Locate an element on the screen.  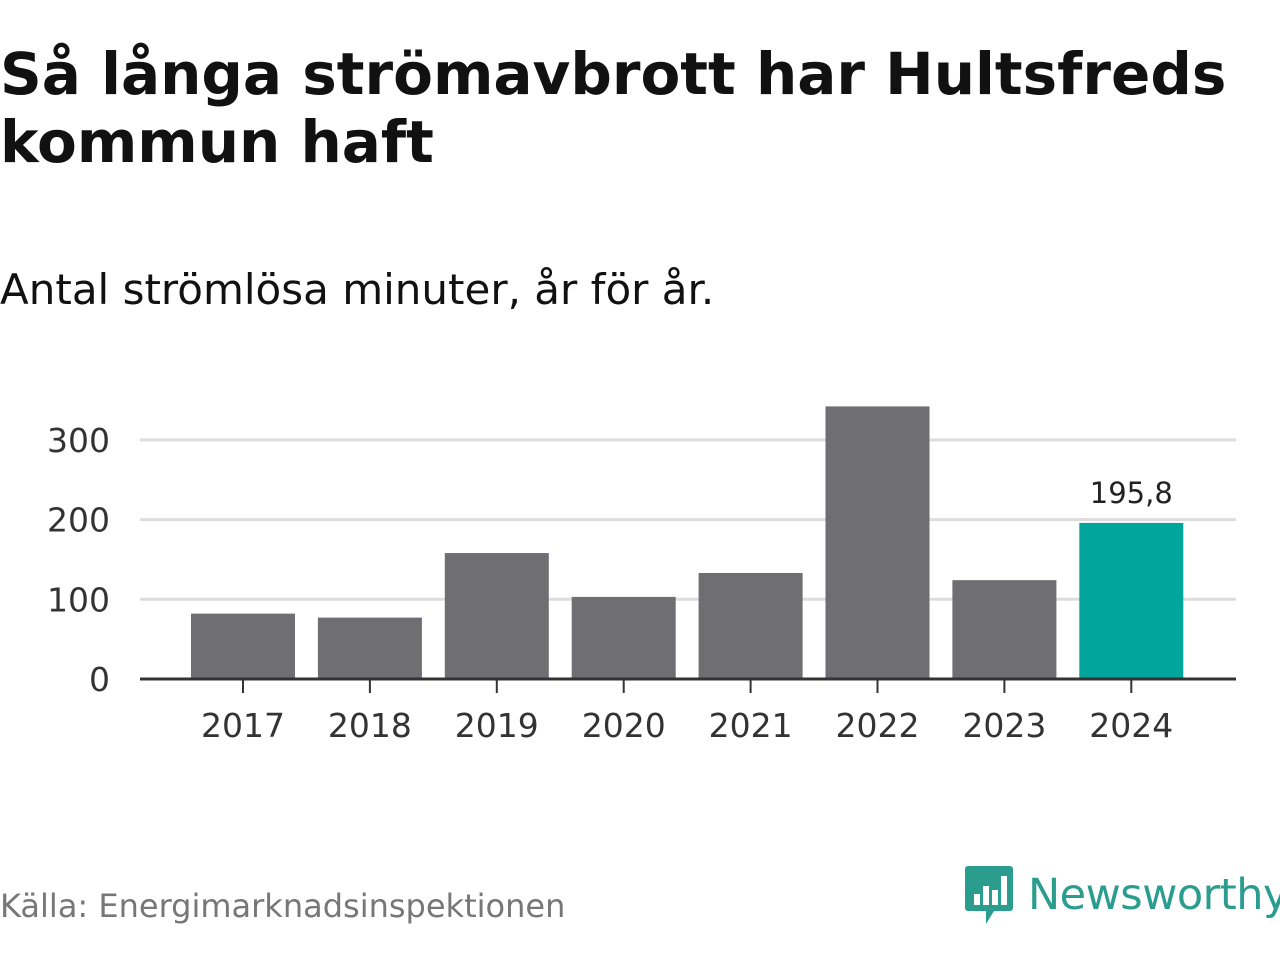
source-note: Källa: Energimarknadsinspektionen is located at coordinates (283, 906).